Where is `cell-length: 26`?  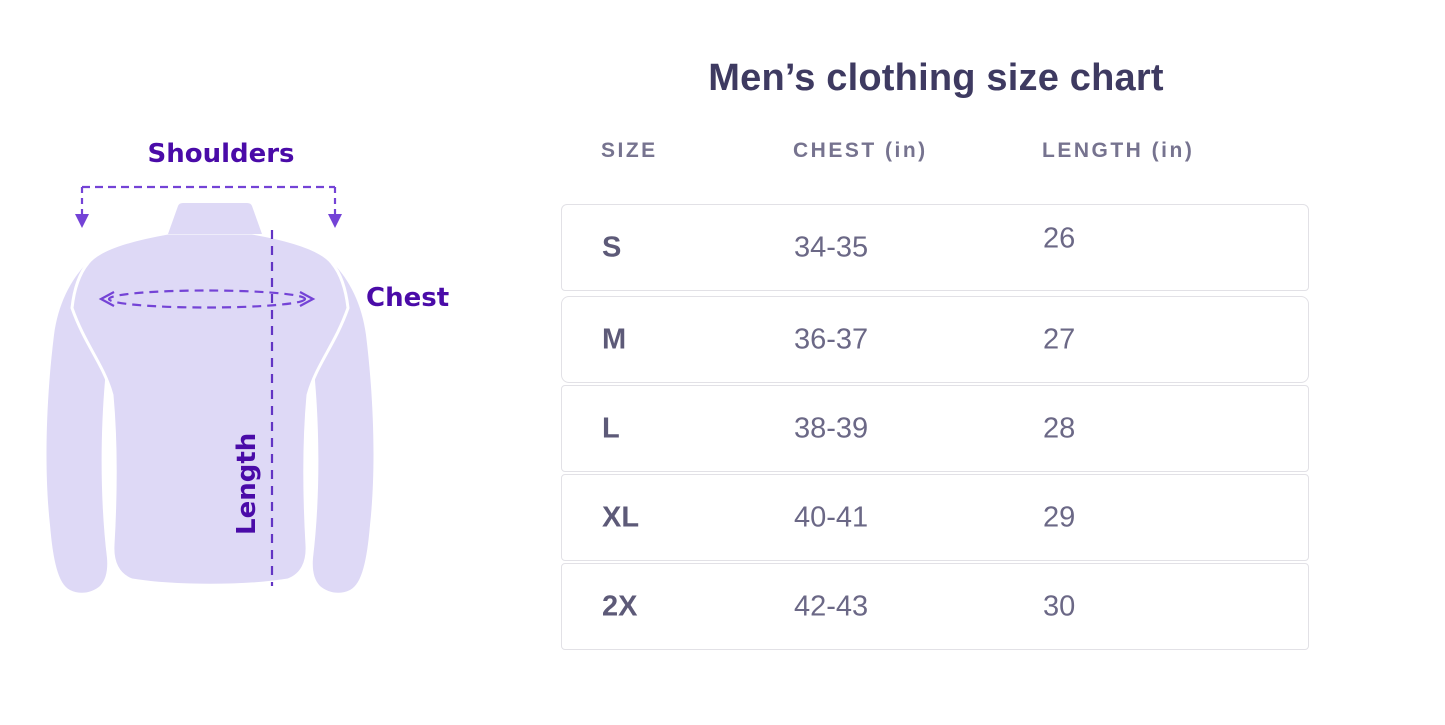 cell-length: 26 is located at coordinates (1059, 238).